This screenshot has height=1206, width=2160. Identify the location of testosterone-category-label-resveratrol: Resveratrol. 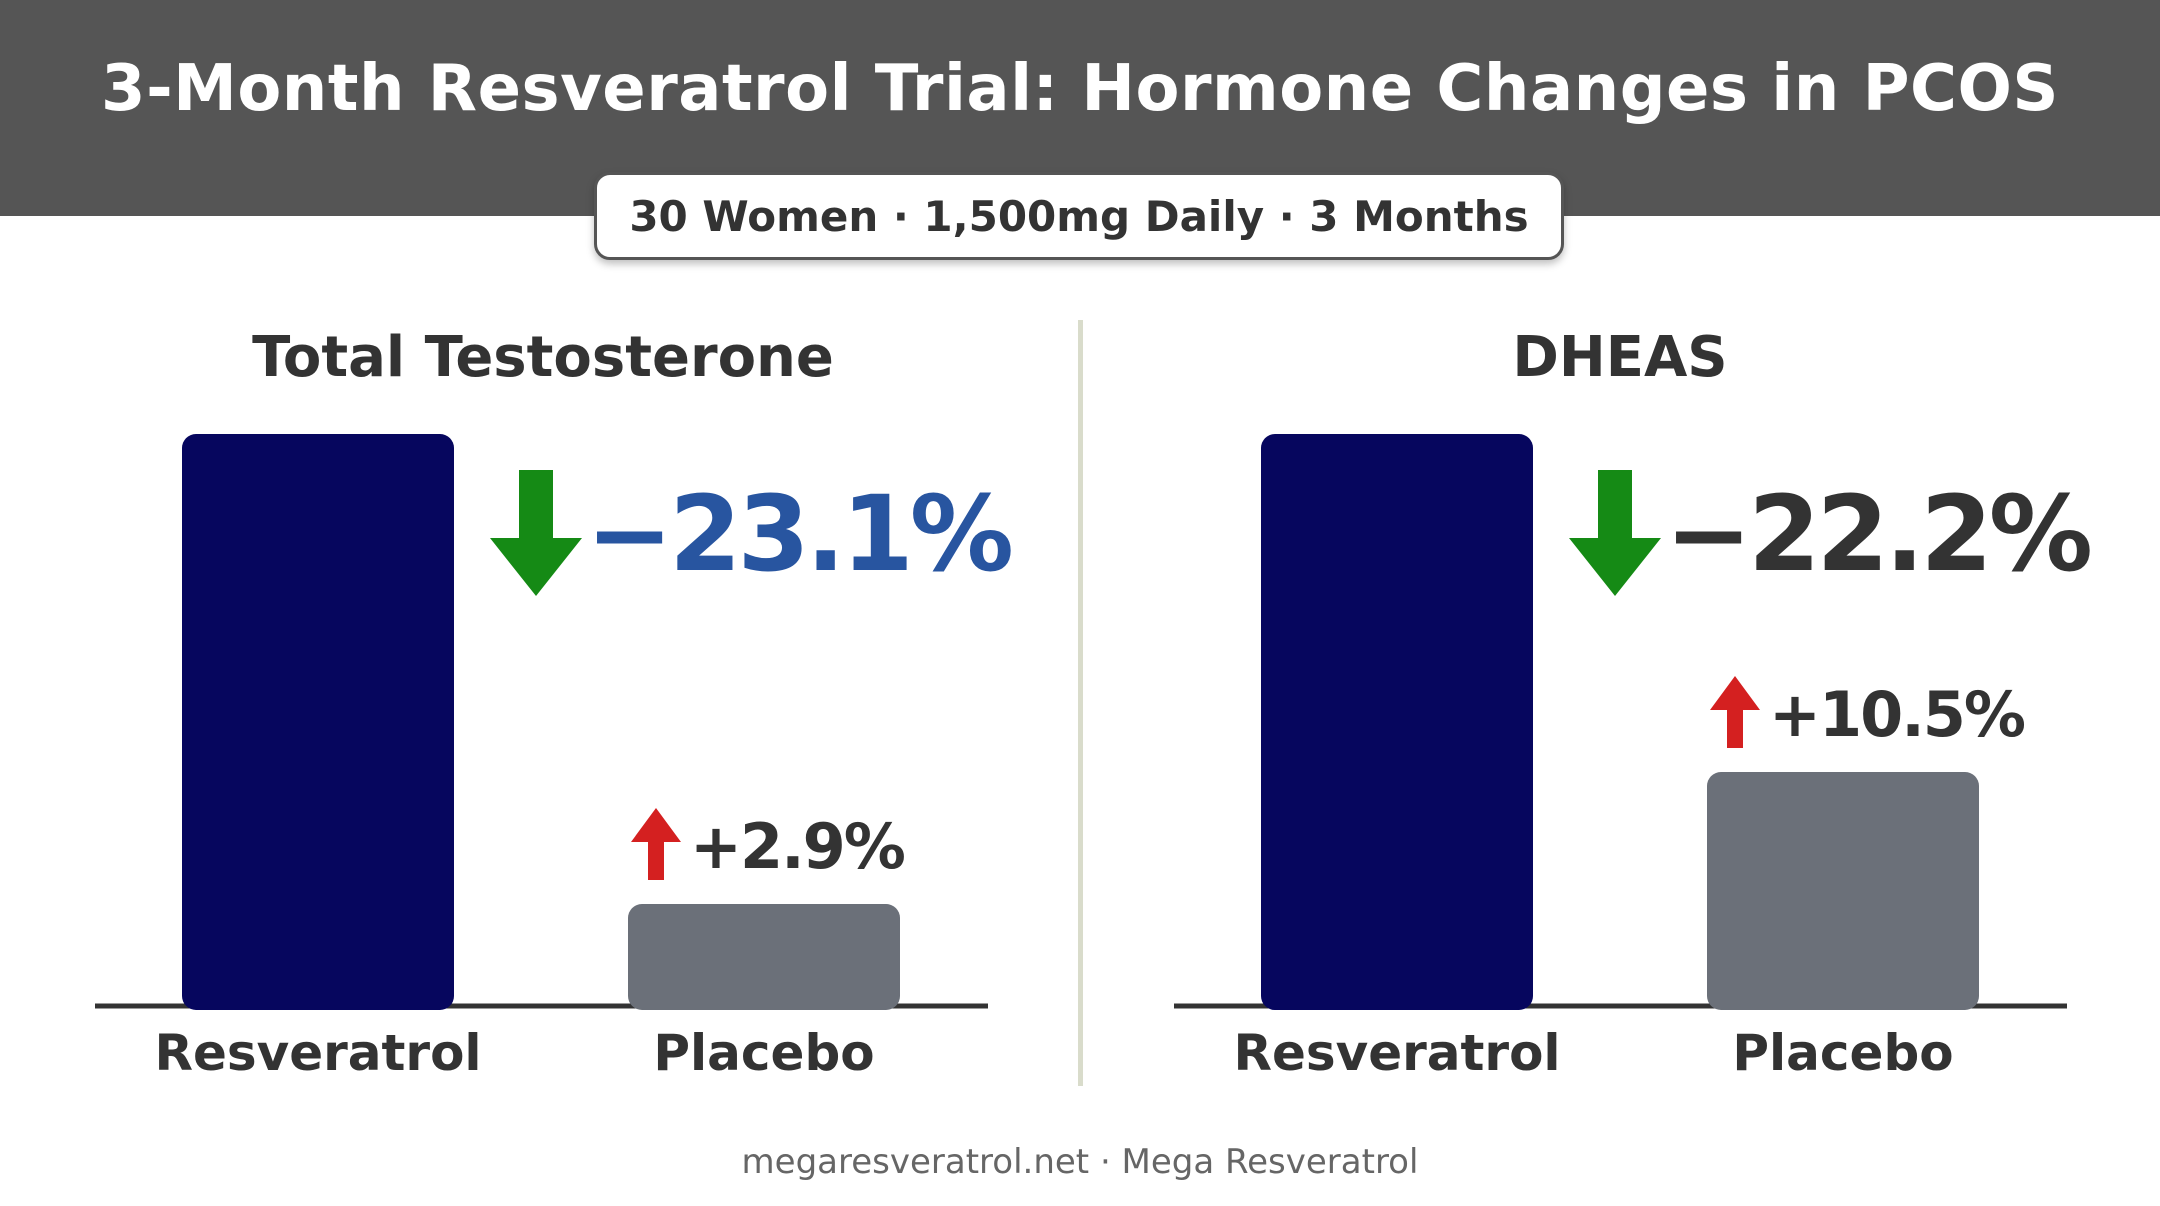
(317, 1053).